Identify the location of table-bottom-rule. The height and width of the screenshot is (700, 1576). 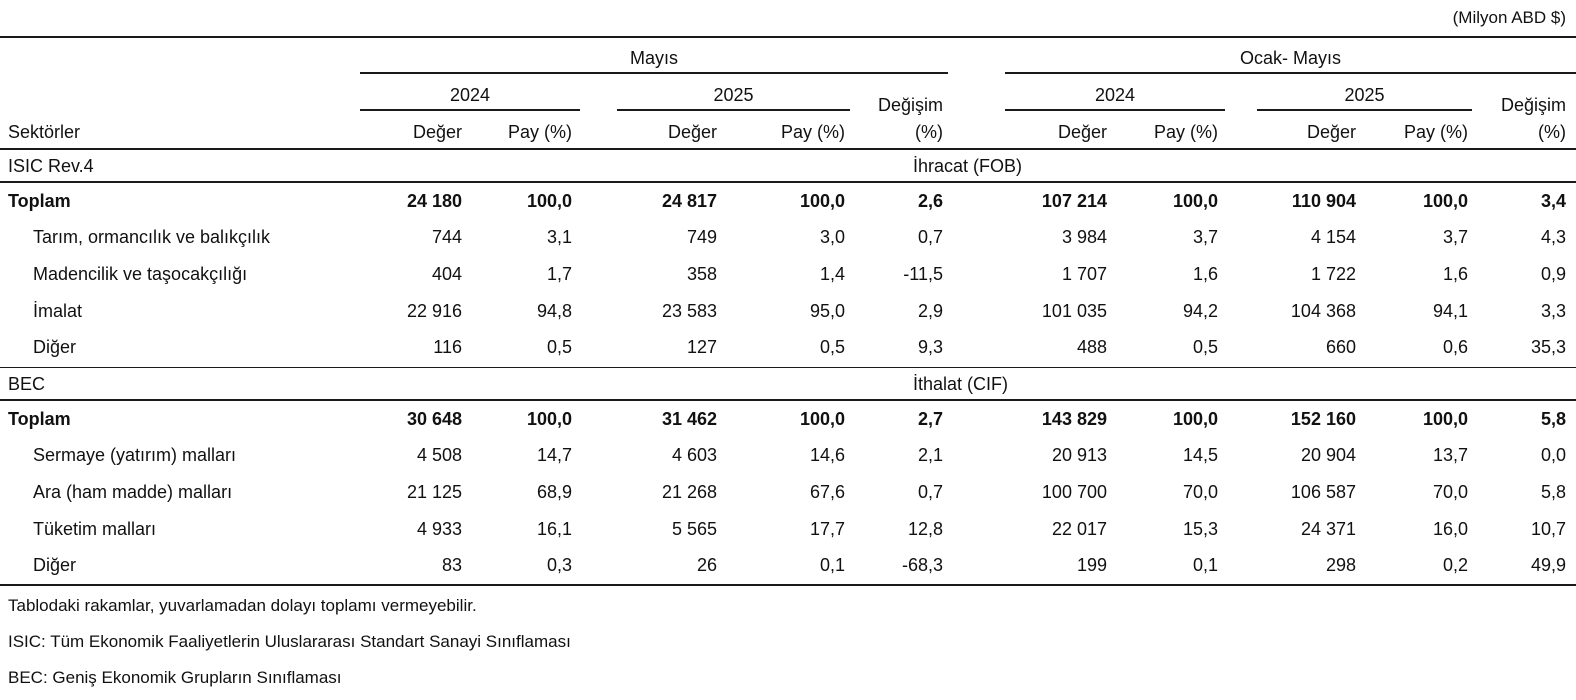
(788, 585).